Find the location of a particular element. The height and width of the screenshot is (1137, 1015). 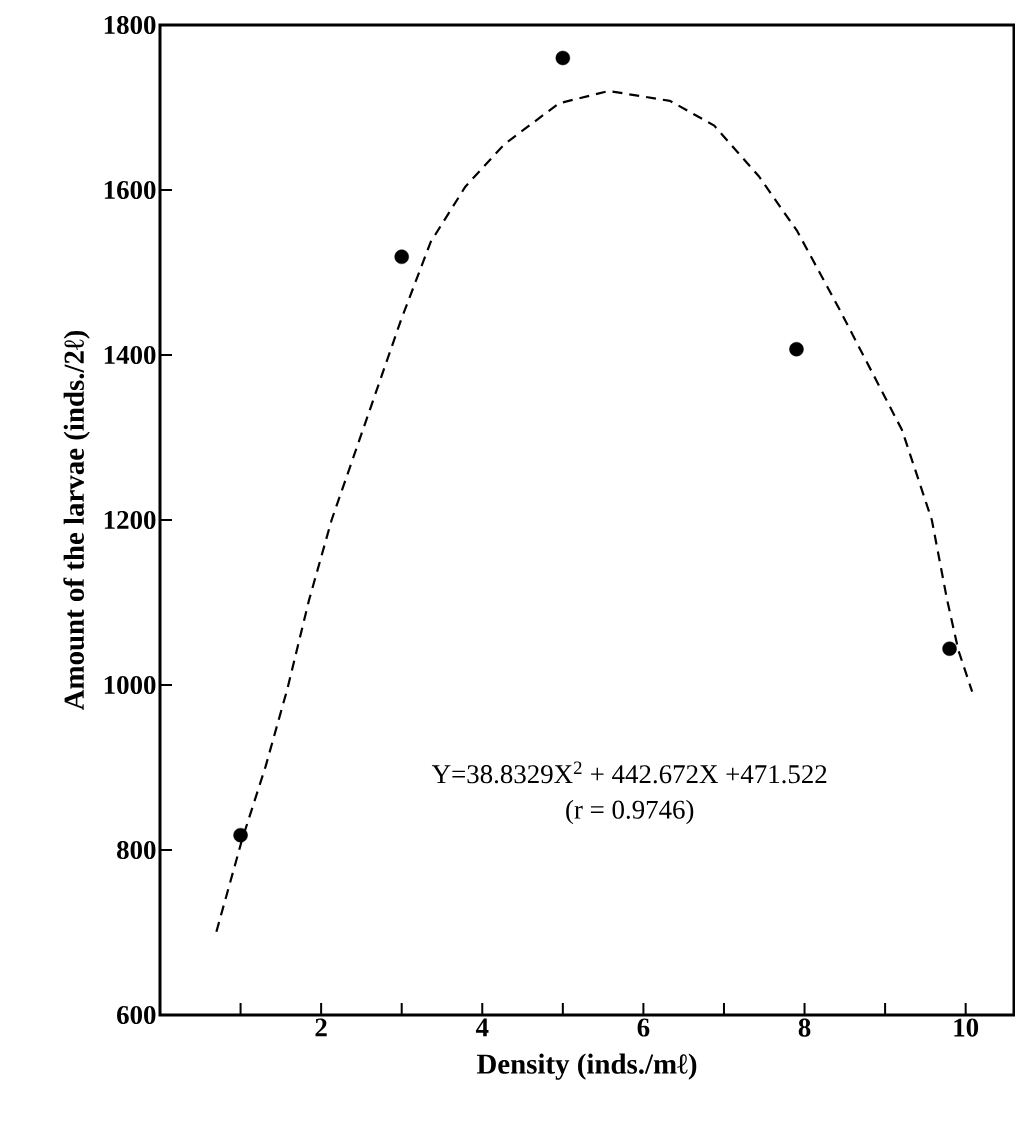

y-tick-label: 1600 is located at coordinates (130, 190).